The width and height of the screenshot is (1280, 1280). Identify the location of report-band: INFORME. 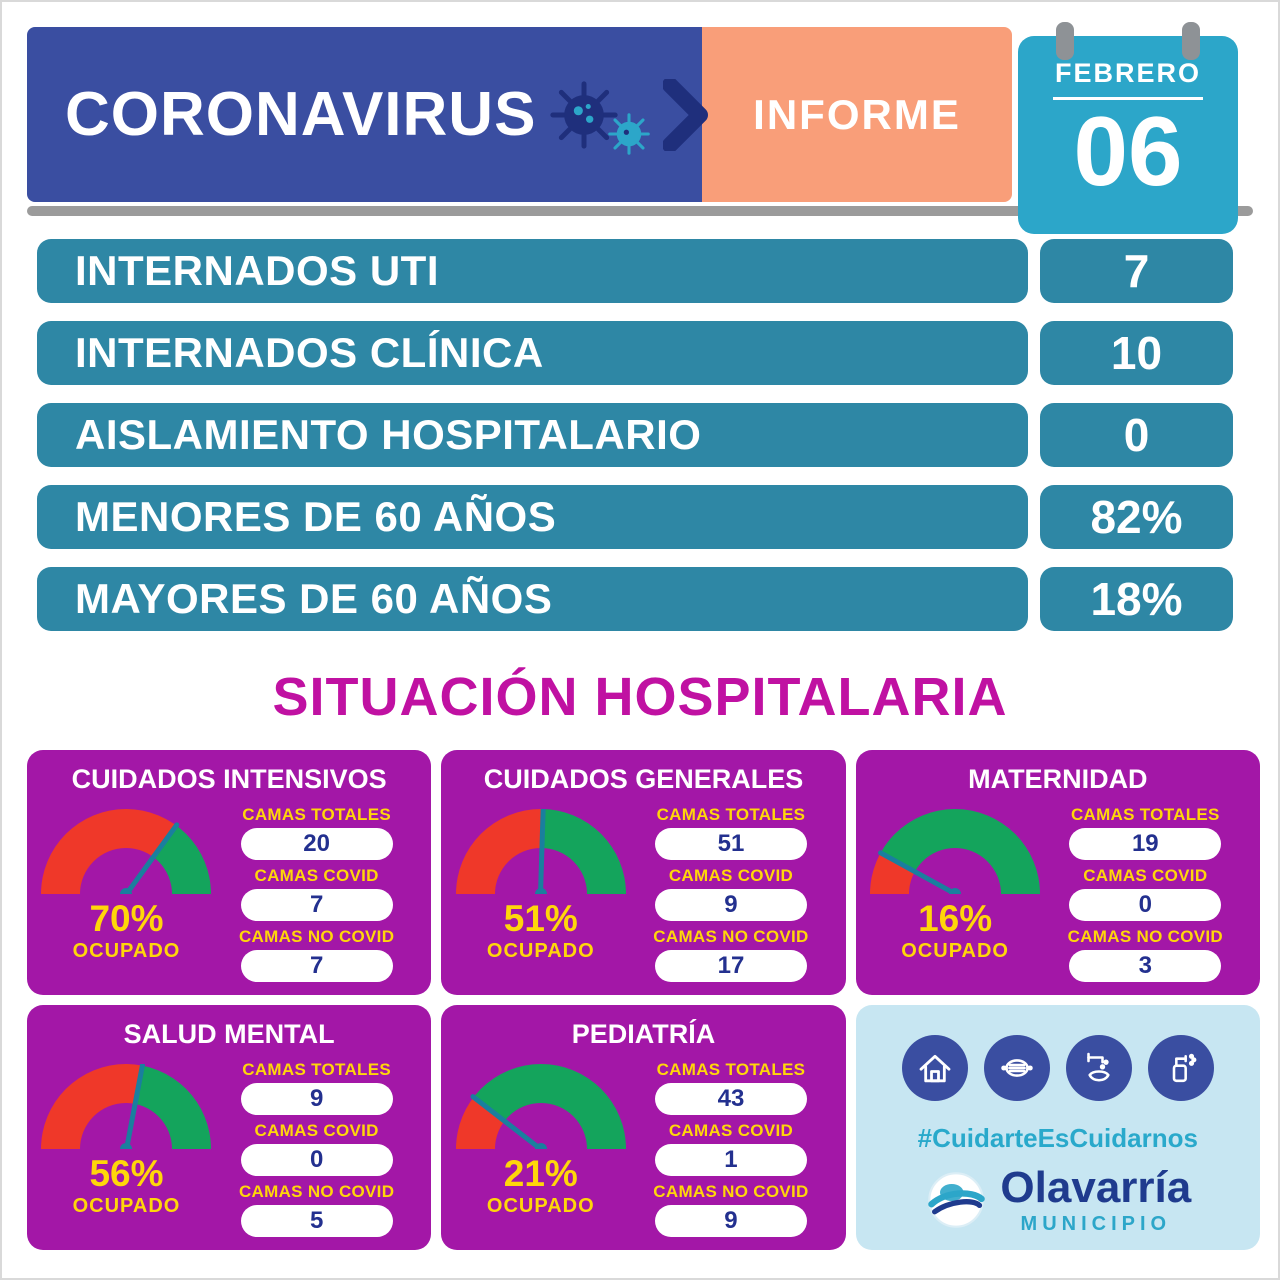
(857, 114).